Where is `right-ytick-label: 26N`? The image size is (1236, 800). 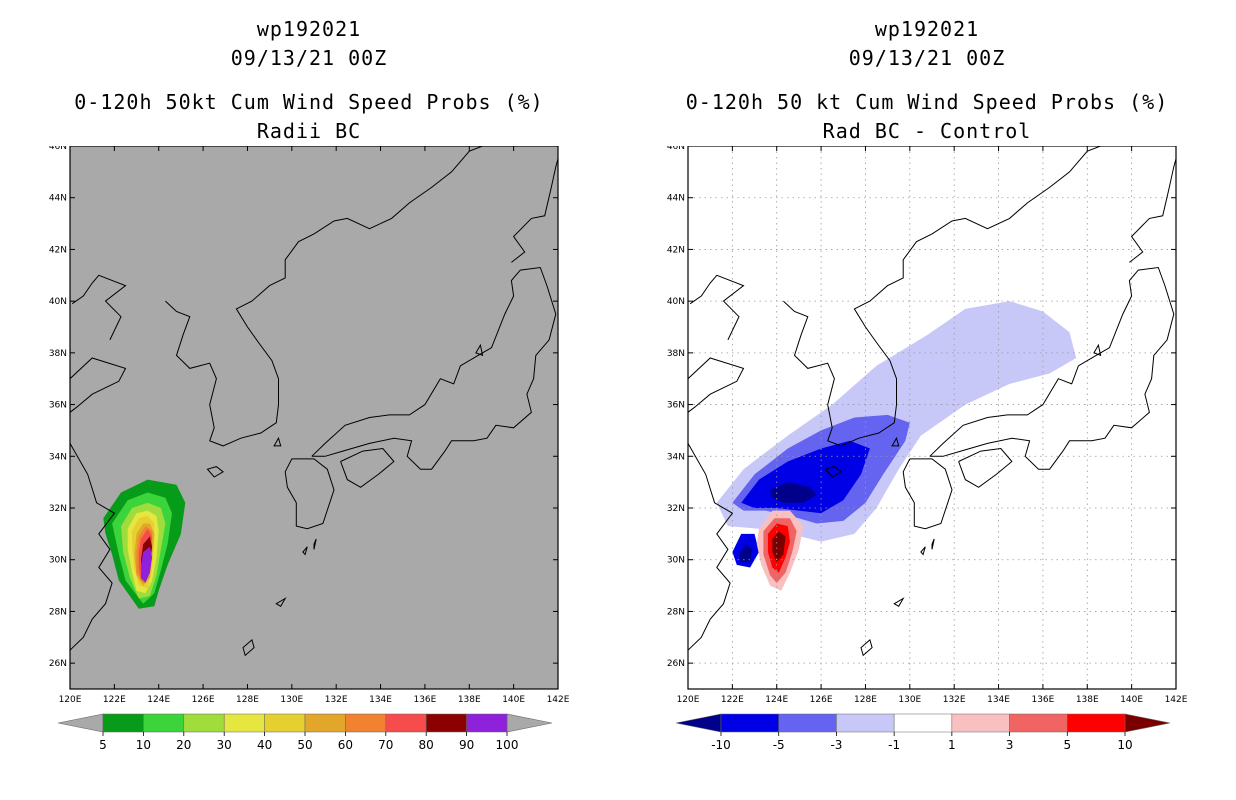 right-ytick-label: 26N is located at coordinates (676, 664).